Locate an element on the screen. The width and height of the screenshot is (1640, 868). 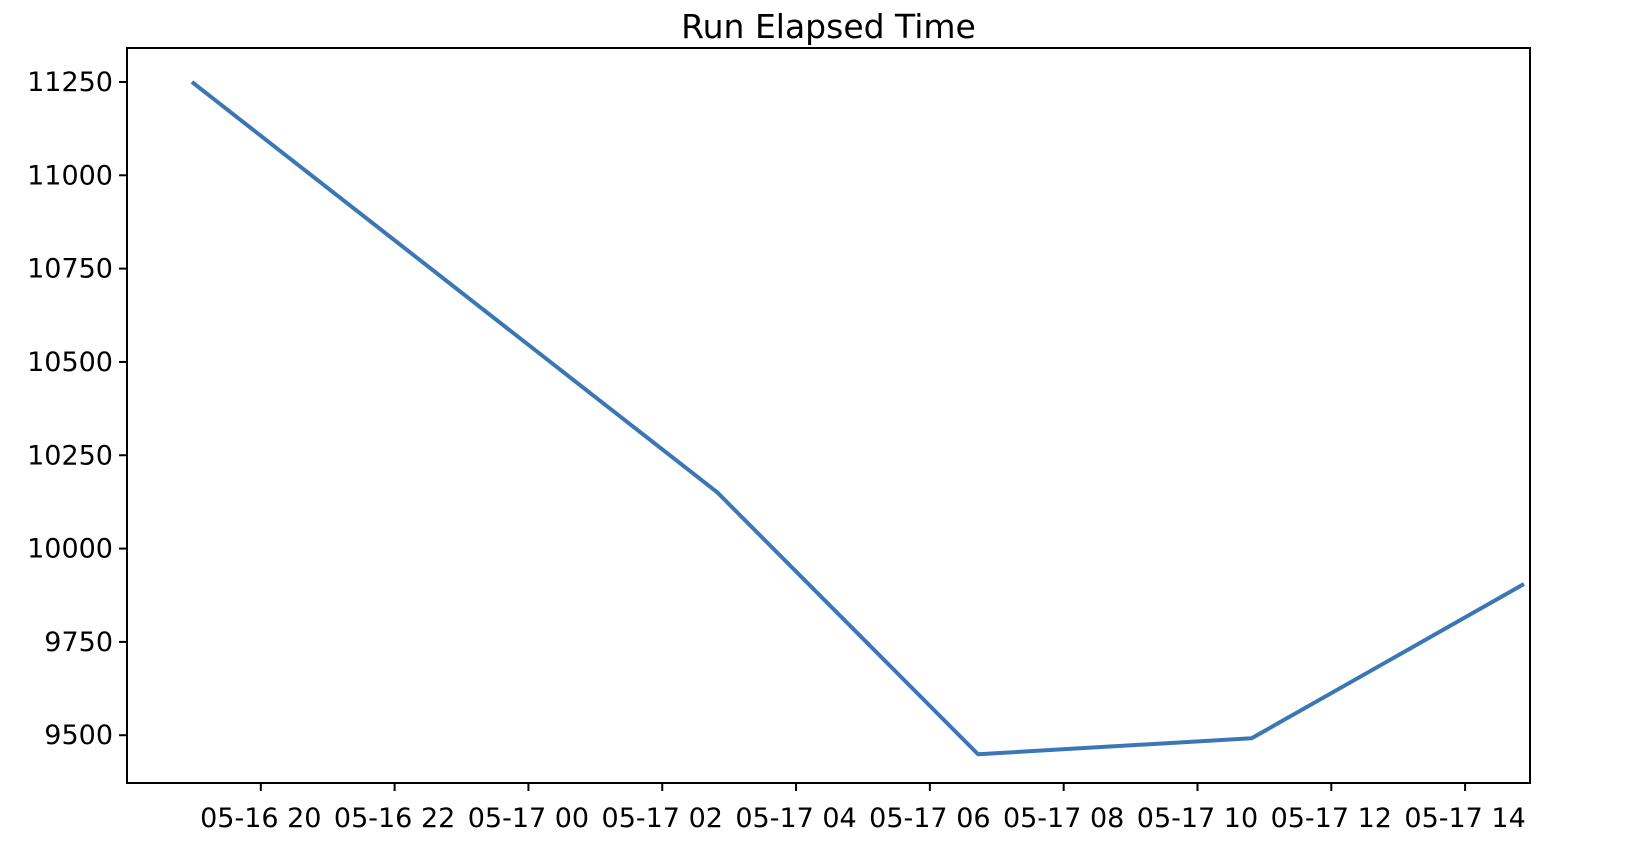
x-tick-label: 05-16 20 is located at coordinates (260, 818).